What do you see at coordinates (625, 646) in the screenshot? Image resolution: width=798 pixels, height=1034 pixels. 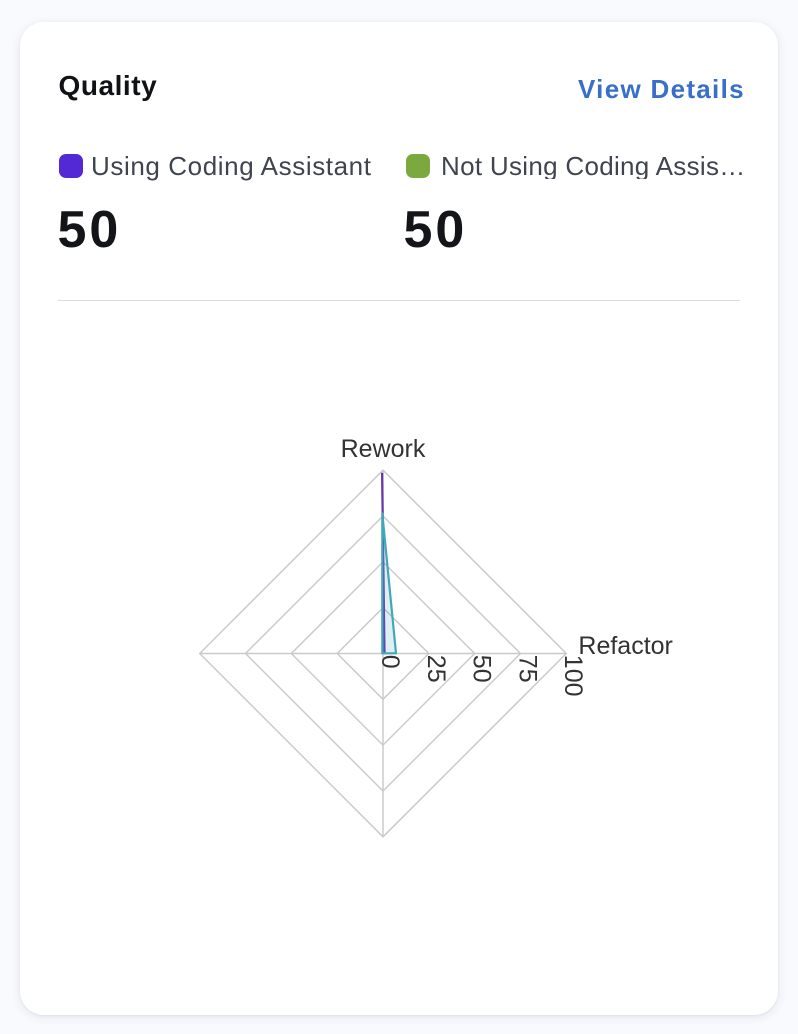 I see `svg-text: Refactor` at bounding box center [625, 646].